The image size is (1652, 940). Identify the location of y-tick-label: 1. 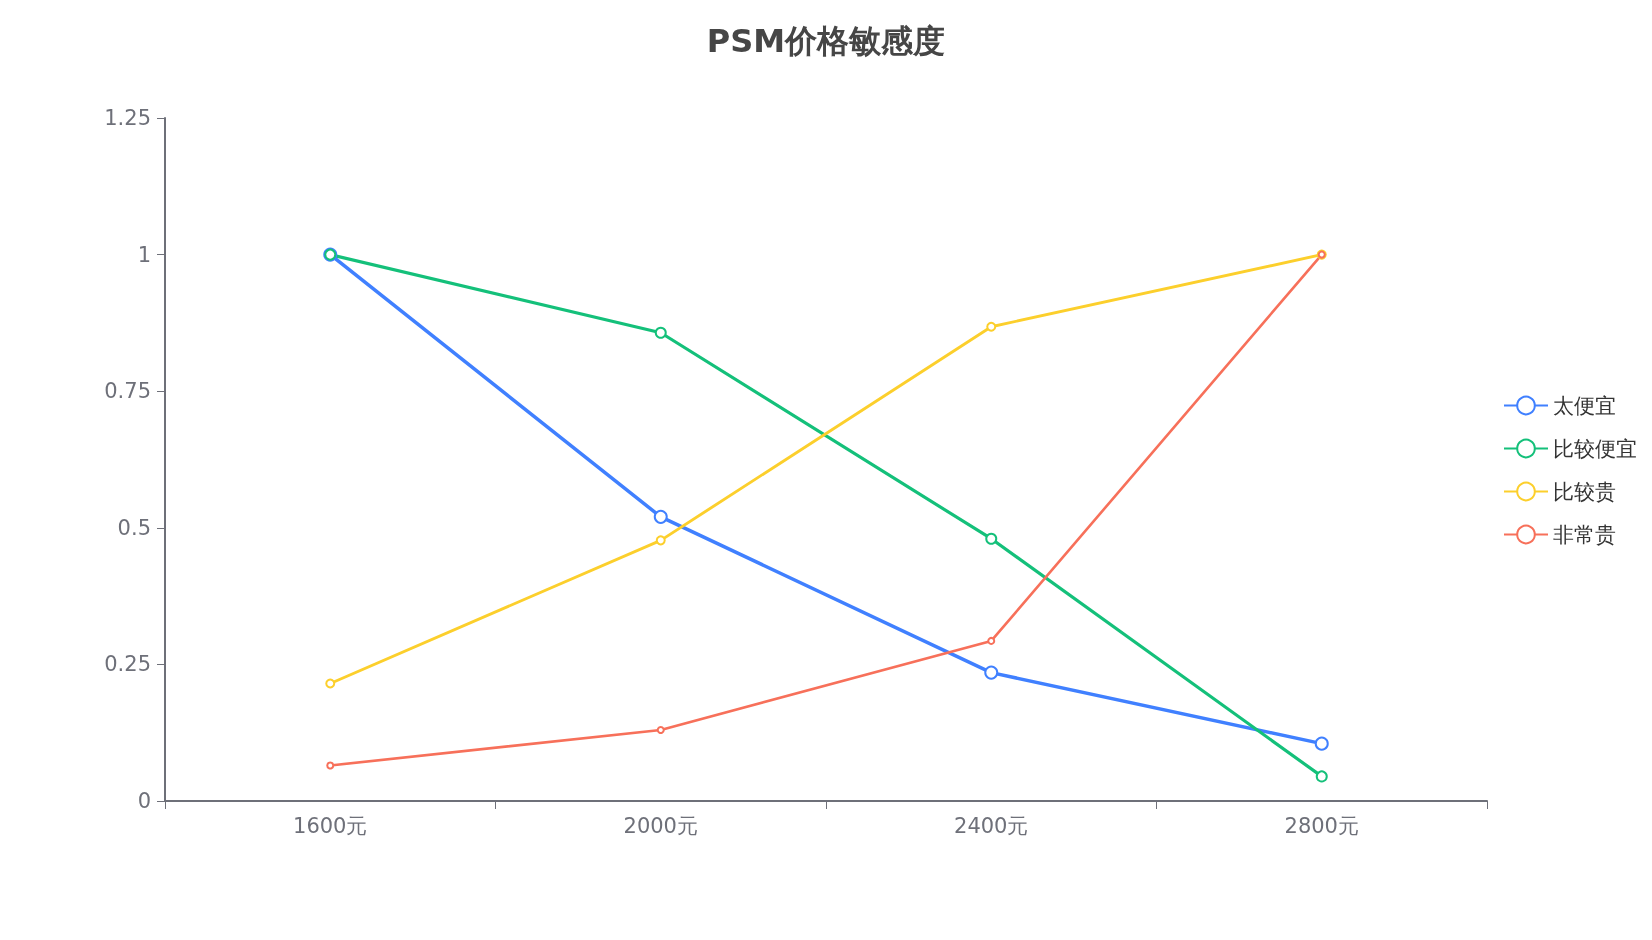
(144, 254).